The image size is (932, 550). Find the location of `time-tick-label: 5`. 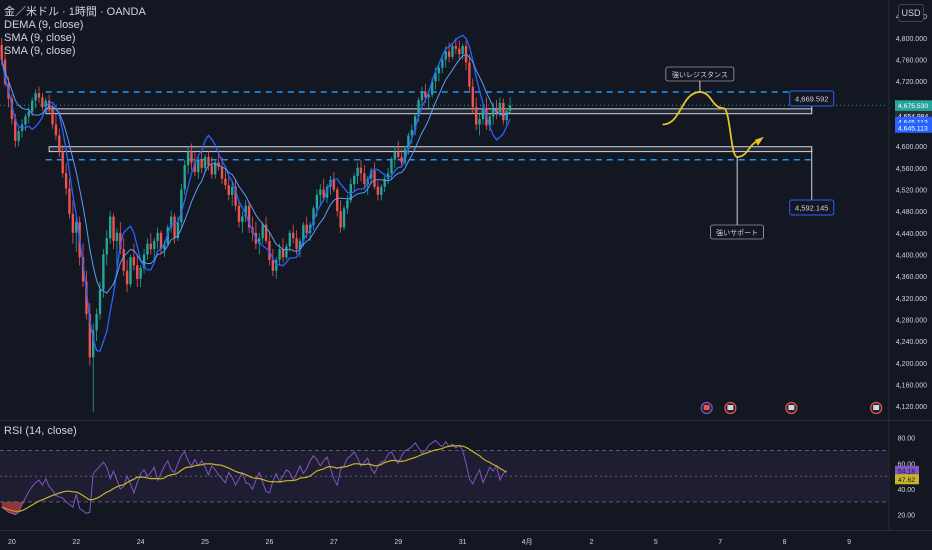

time-tick-label: 5 is located at coordinates (656, 542).